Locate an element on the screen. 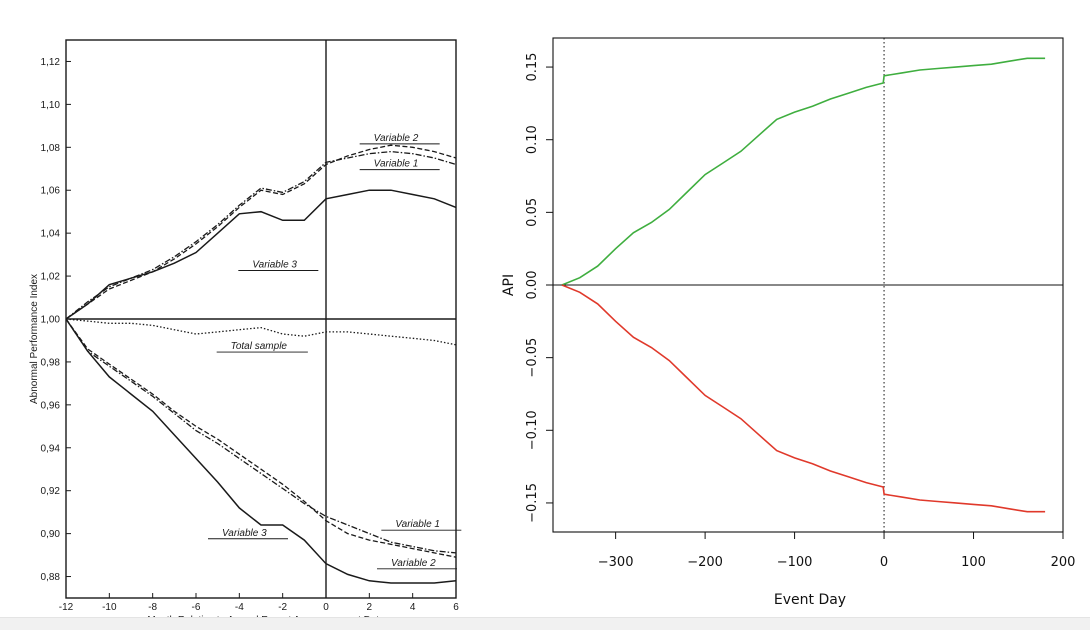  bottom-scroll-strip is located at coordinates (545, 623).